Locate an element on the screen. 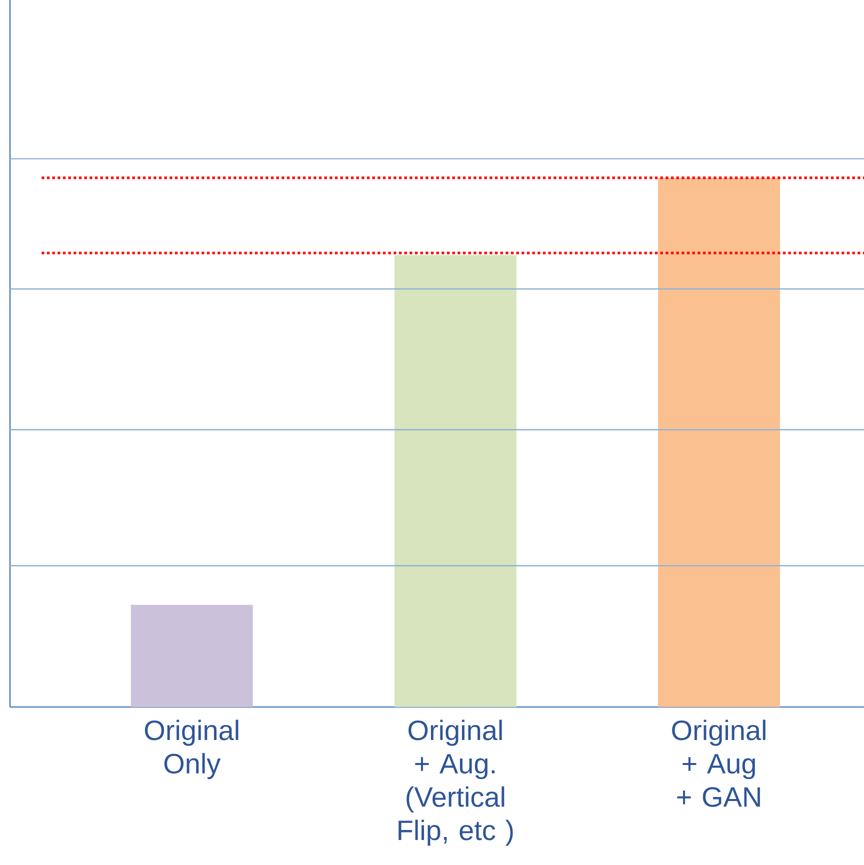 This screenshot has width=864, height=865. x-tick-label: Original + Aug. (Vertical Flip, etc ) is located at coordinates (455, 783).